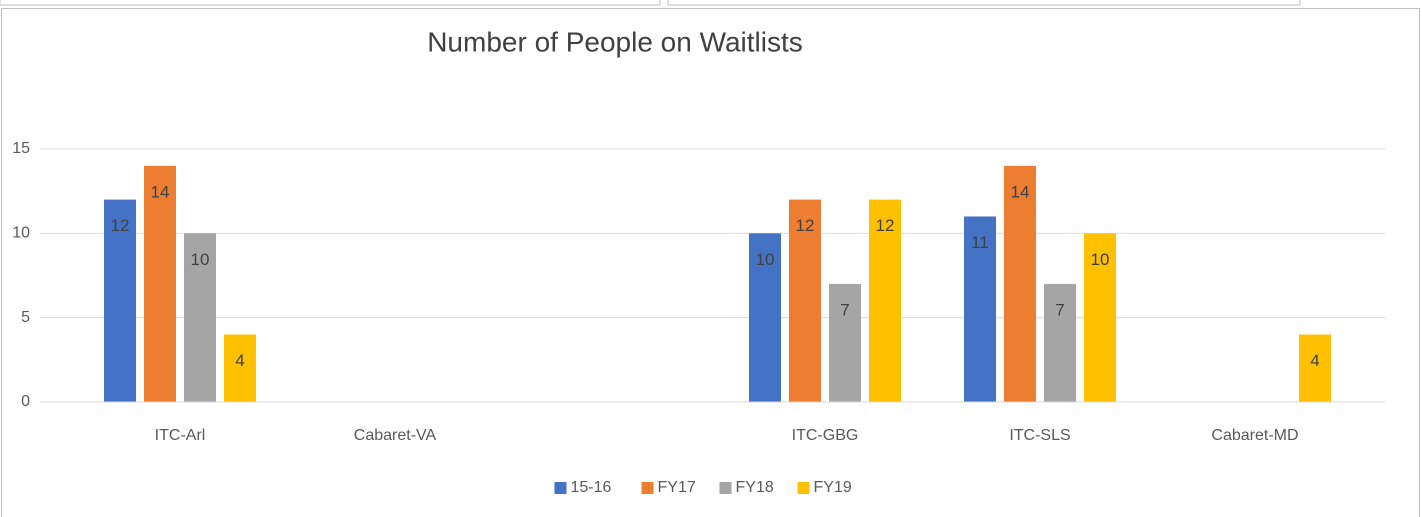 The width and height of the screenshot is (1422, 517). What do you see at coordinates (980, 242) in the screenshot?
I see `data-label: 11` at bounding box center [980, 242].